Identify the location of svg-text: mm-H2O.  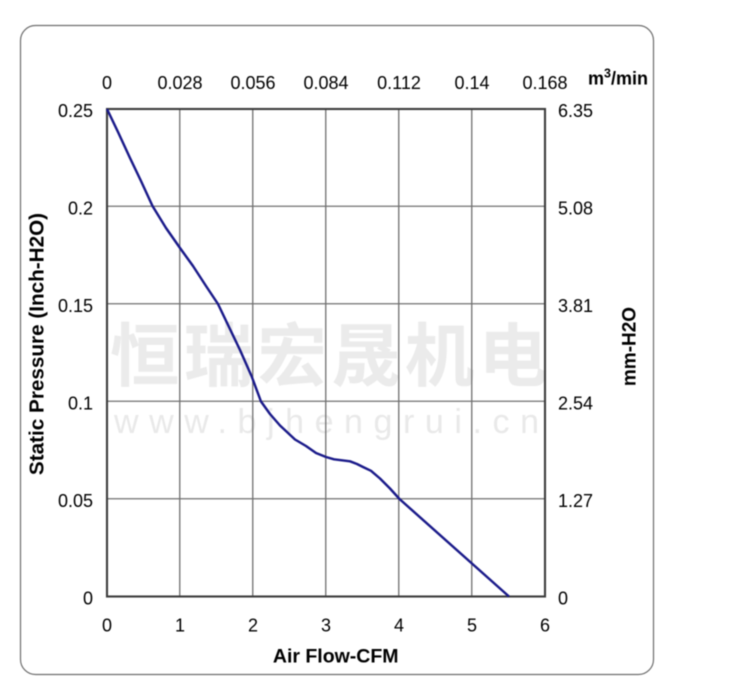
(630, 346).